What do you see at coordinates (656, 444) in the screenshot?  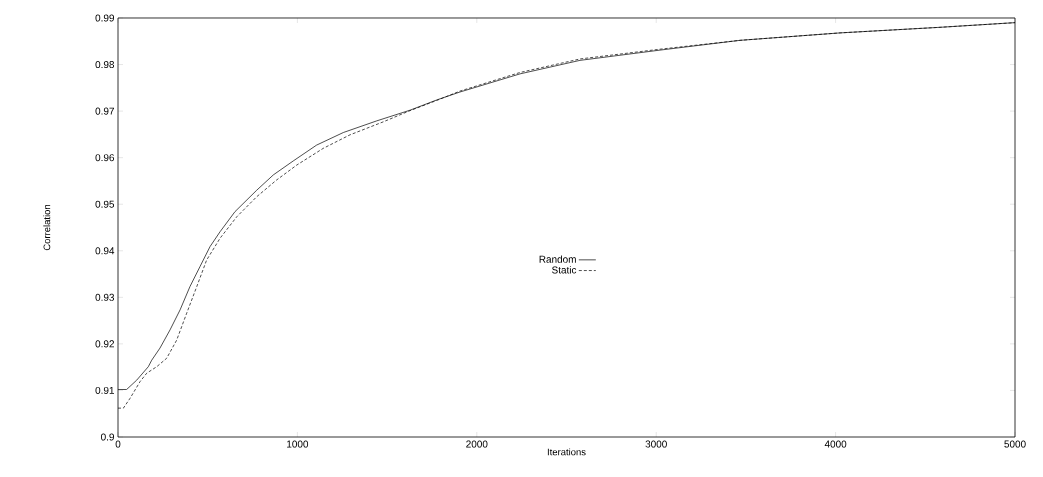 I see `x-tick-label: 3000` at bounding box center [656, 444].